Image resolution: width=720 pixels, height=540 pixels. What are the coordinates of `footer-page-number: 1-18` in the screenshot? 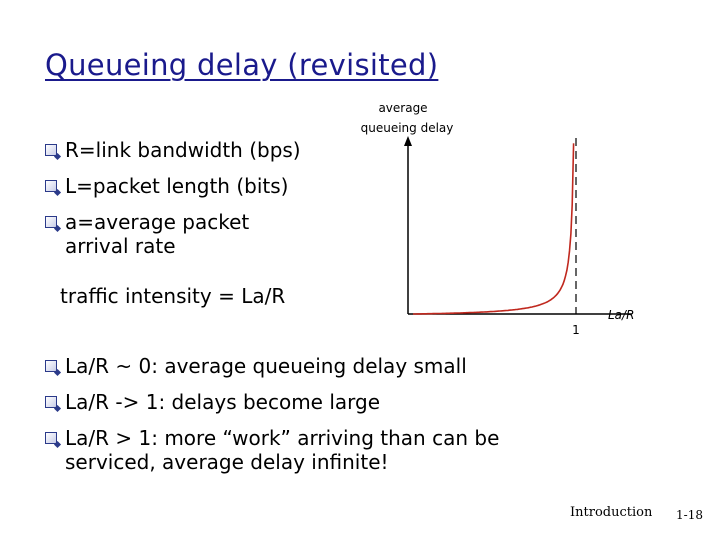 It's located at (689, 515).